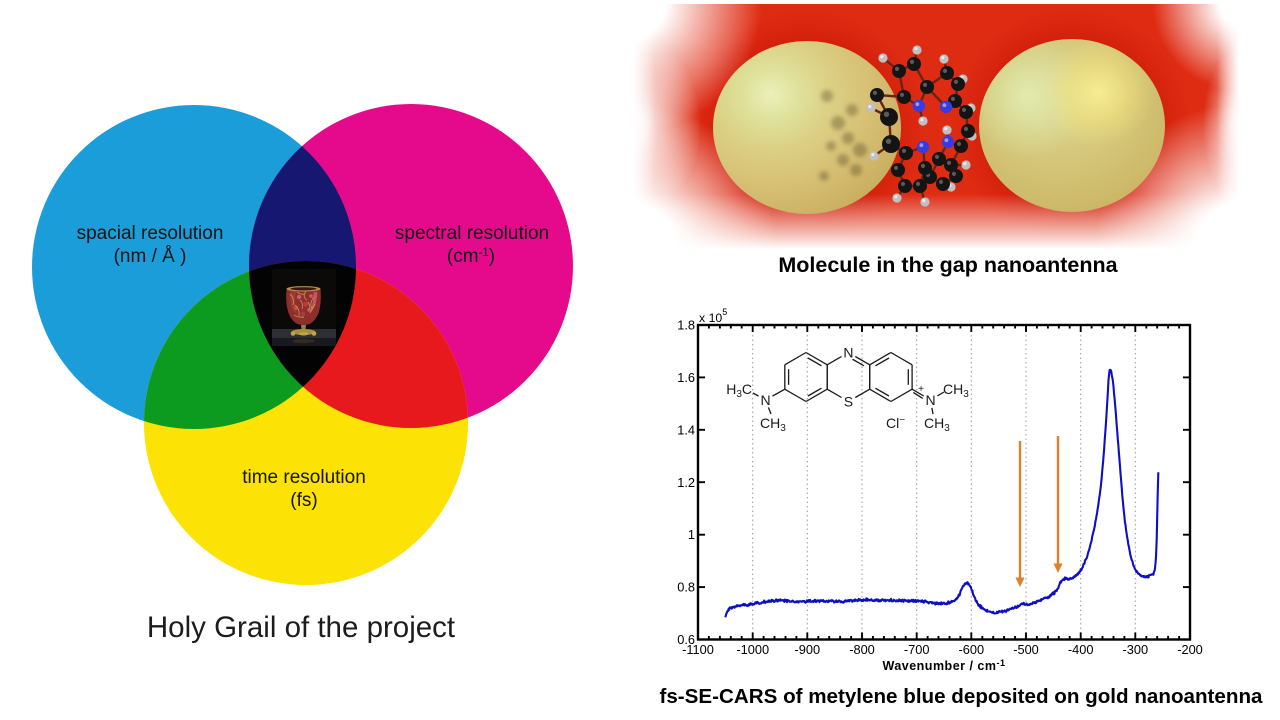 The image size is (1280, 720). What do you see at coordinates (686, 482) in the screenshot?
I see `svg-text: 1.2` at bounding box center [686, 482].